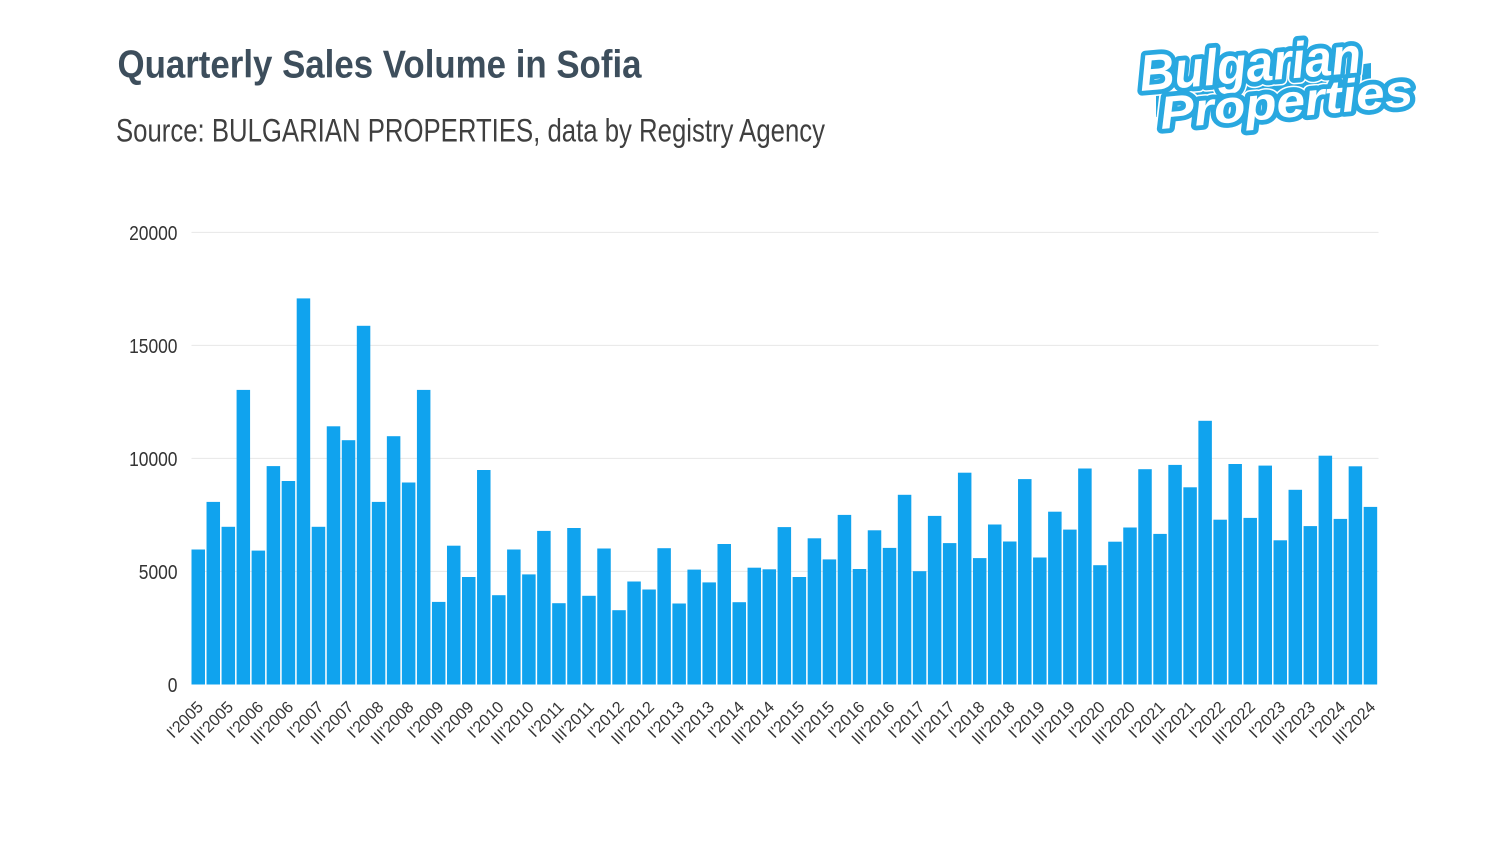 This screenshot has width=1500, height=844. I want to click on svg-text: Bulgarian, so click(1250, 64).